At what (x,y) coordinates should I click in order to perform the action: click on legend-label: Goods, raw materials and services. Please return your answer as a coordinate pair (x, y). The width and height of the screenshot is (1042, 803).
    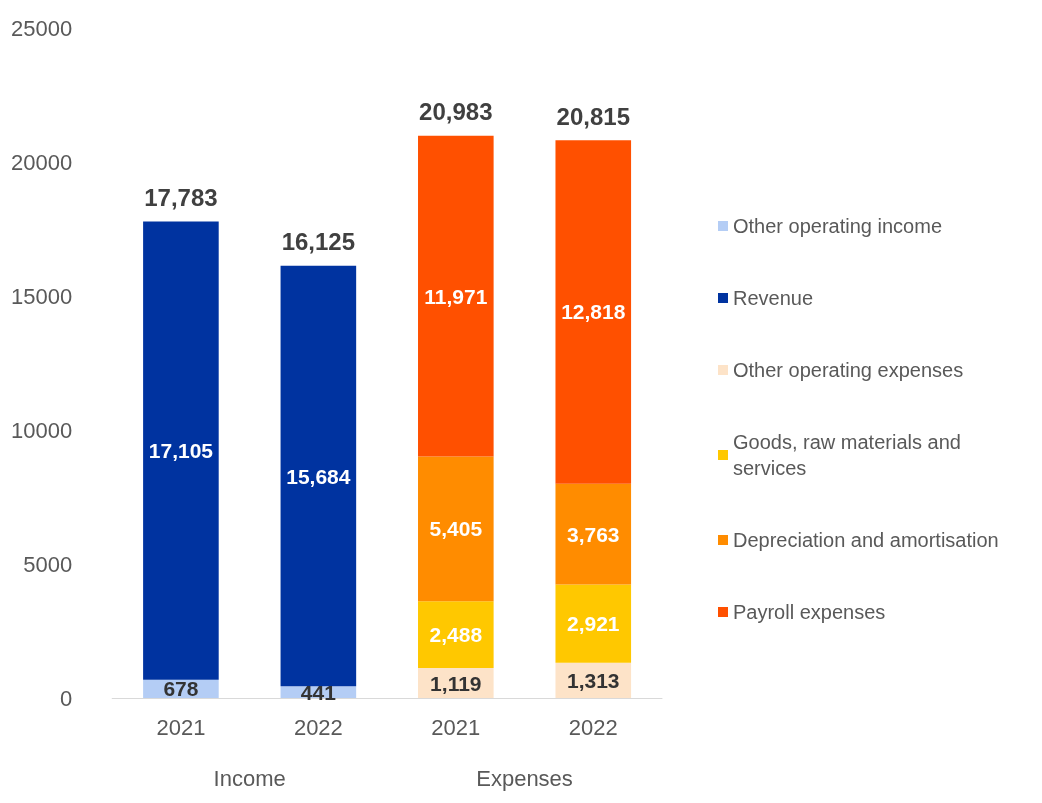
    Looking at the image, I should click on (850, 455).